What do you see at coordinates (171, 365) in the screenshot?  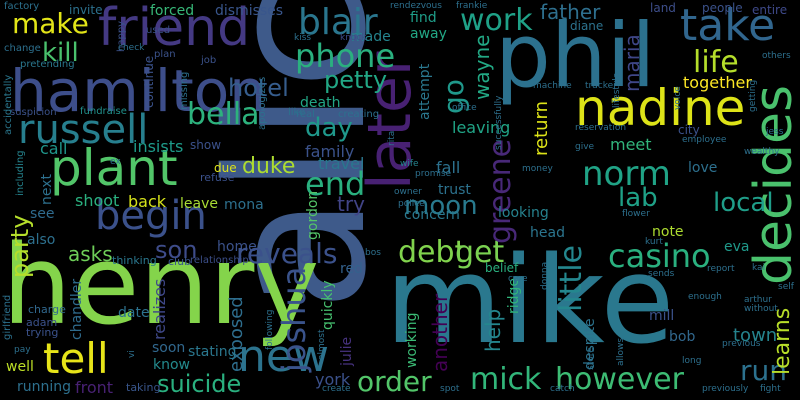 I see `cloud-word: know` at bounding box center [171, 365].